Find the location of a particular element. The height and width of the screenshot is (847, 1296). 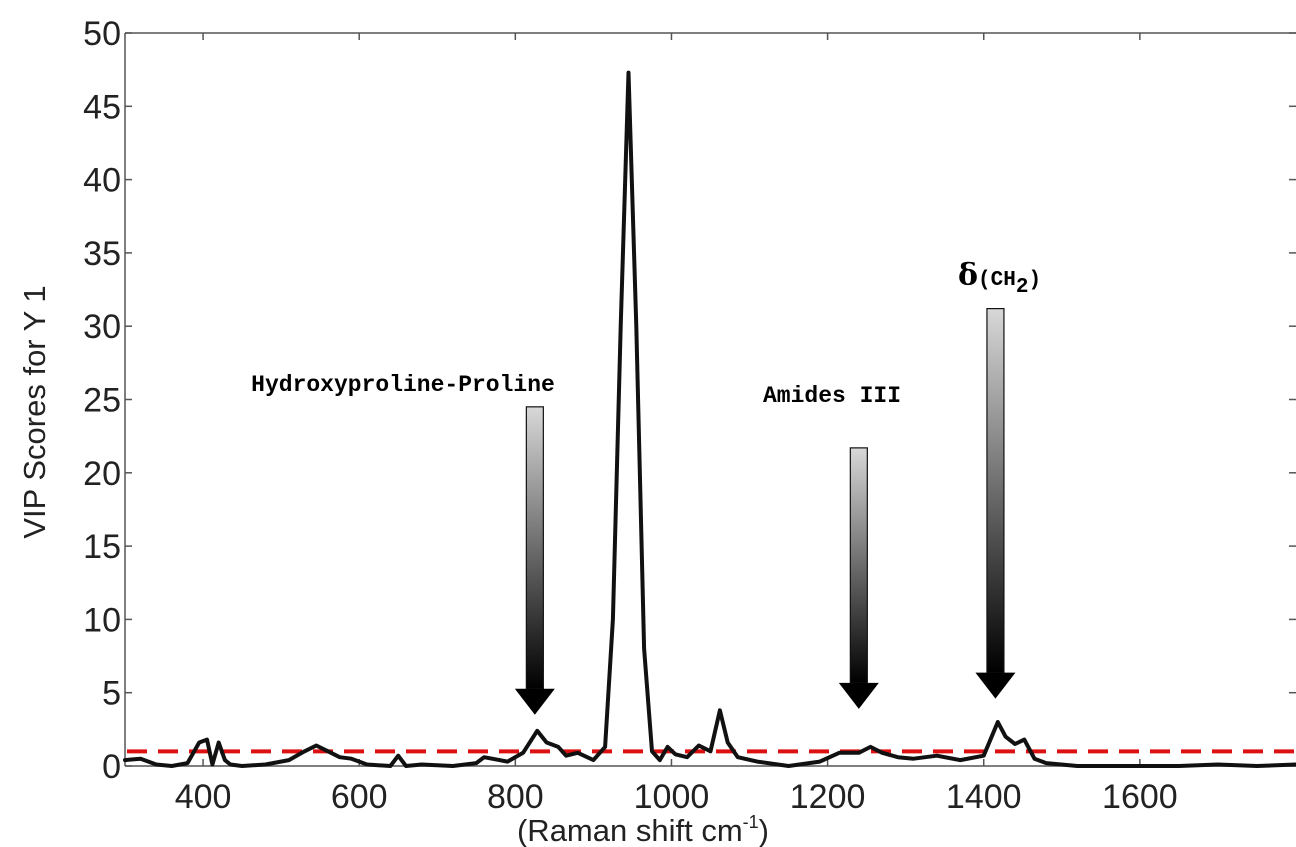

y-tick-label: 40 is located at coordinates (102, 181).